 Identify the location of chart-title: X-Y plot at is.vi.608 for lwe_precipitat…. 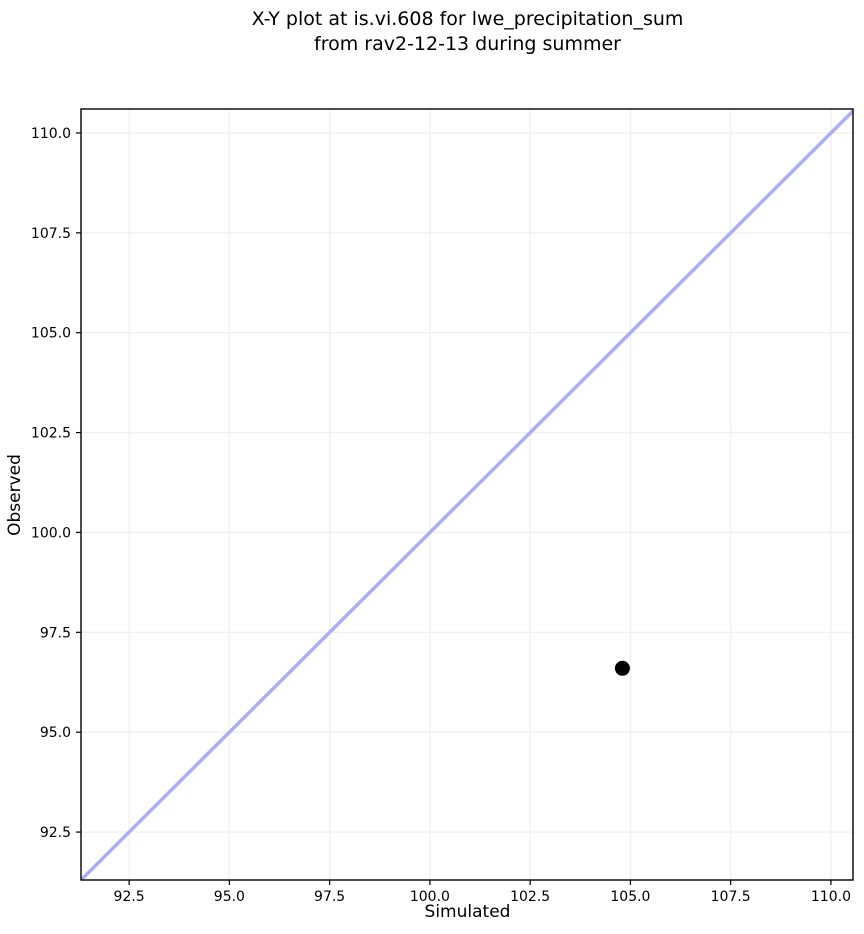
(467, 32).